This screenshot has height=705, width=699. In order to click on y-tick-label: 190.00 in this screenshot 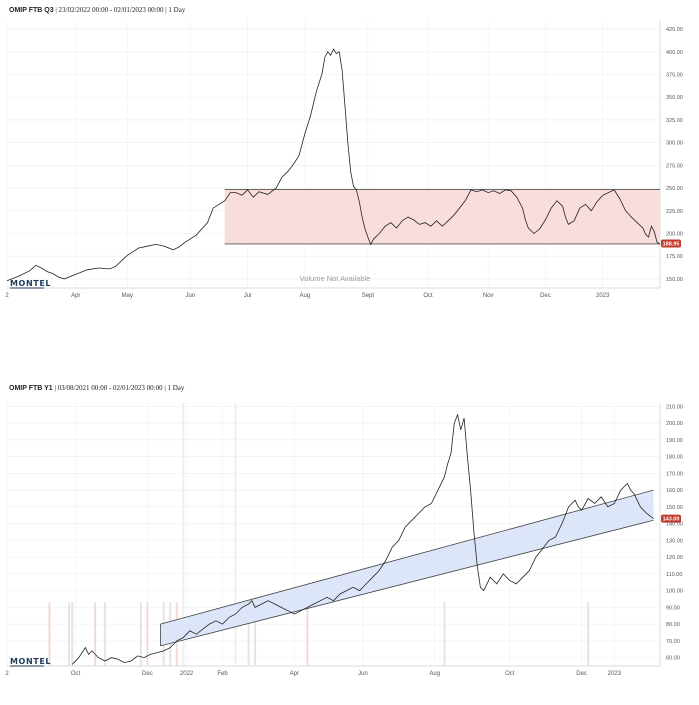, I will do `click(674, 441)`.